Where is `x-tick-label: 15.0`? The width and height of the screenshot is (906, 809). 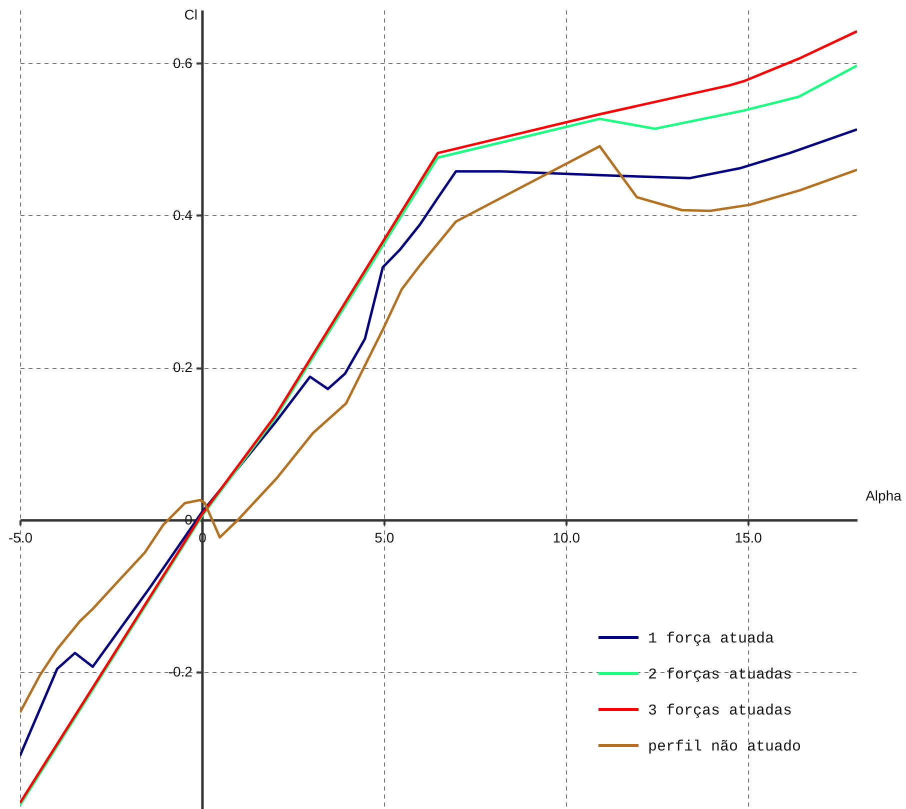 x-tick-label: 15.0 is located at coordinates (748, 537).